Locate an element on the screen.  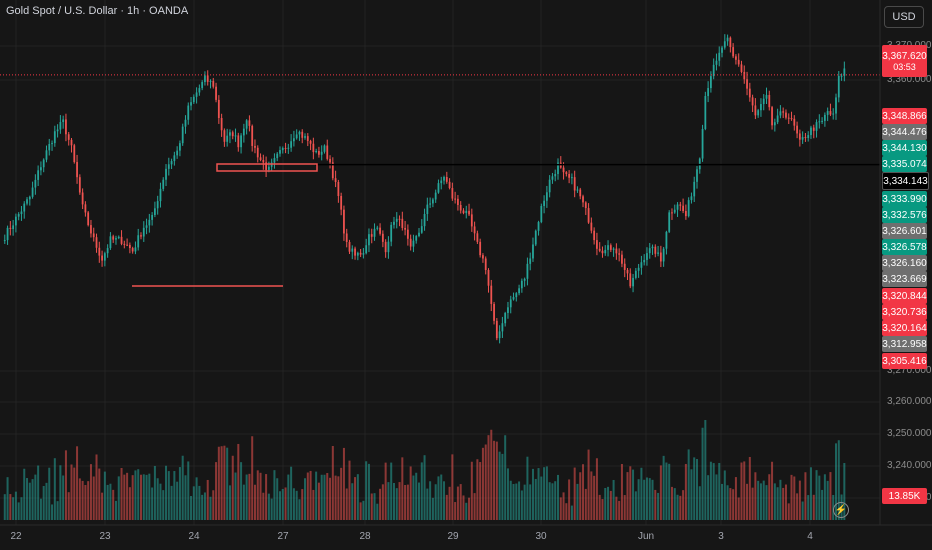
price-label-down: 3,305.416 is located at coordinates (904, 361).